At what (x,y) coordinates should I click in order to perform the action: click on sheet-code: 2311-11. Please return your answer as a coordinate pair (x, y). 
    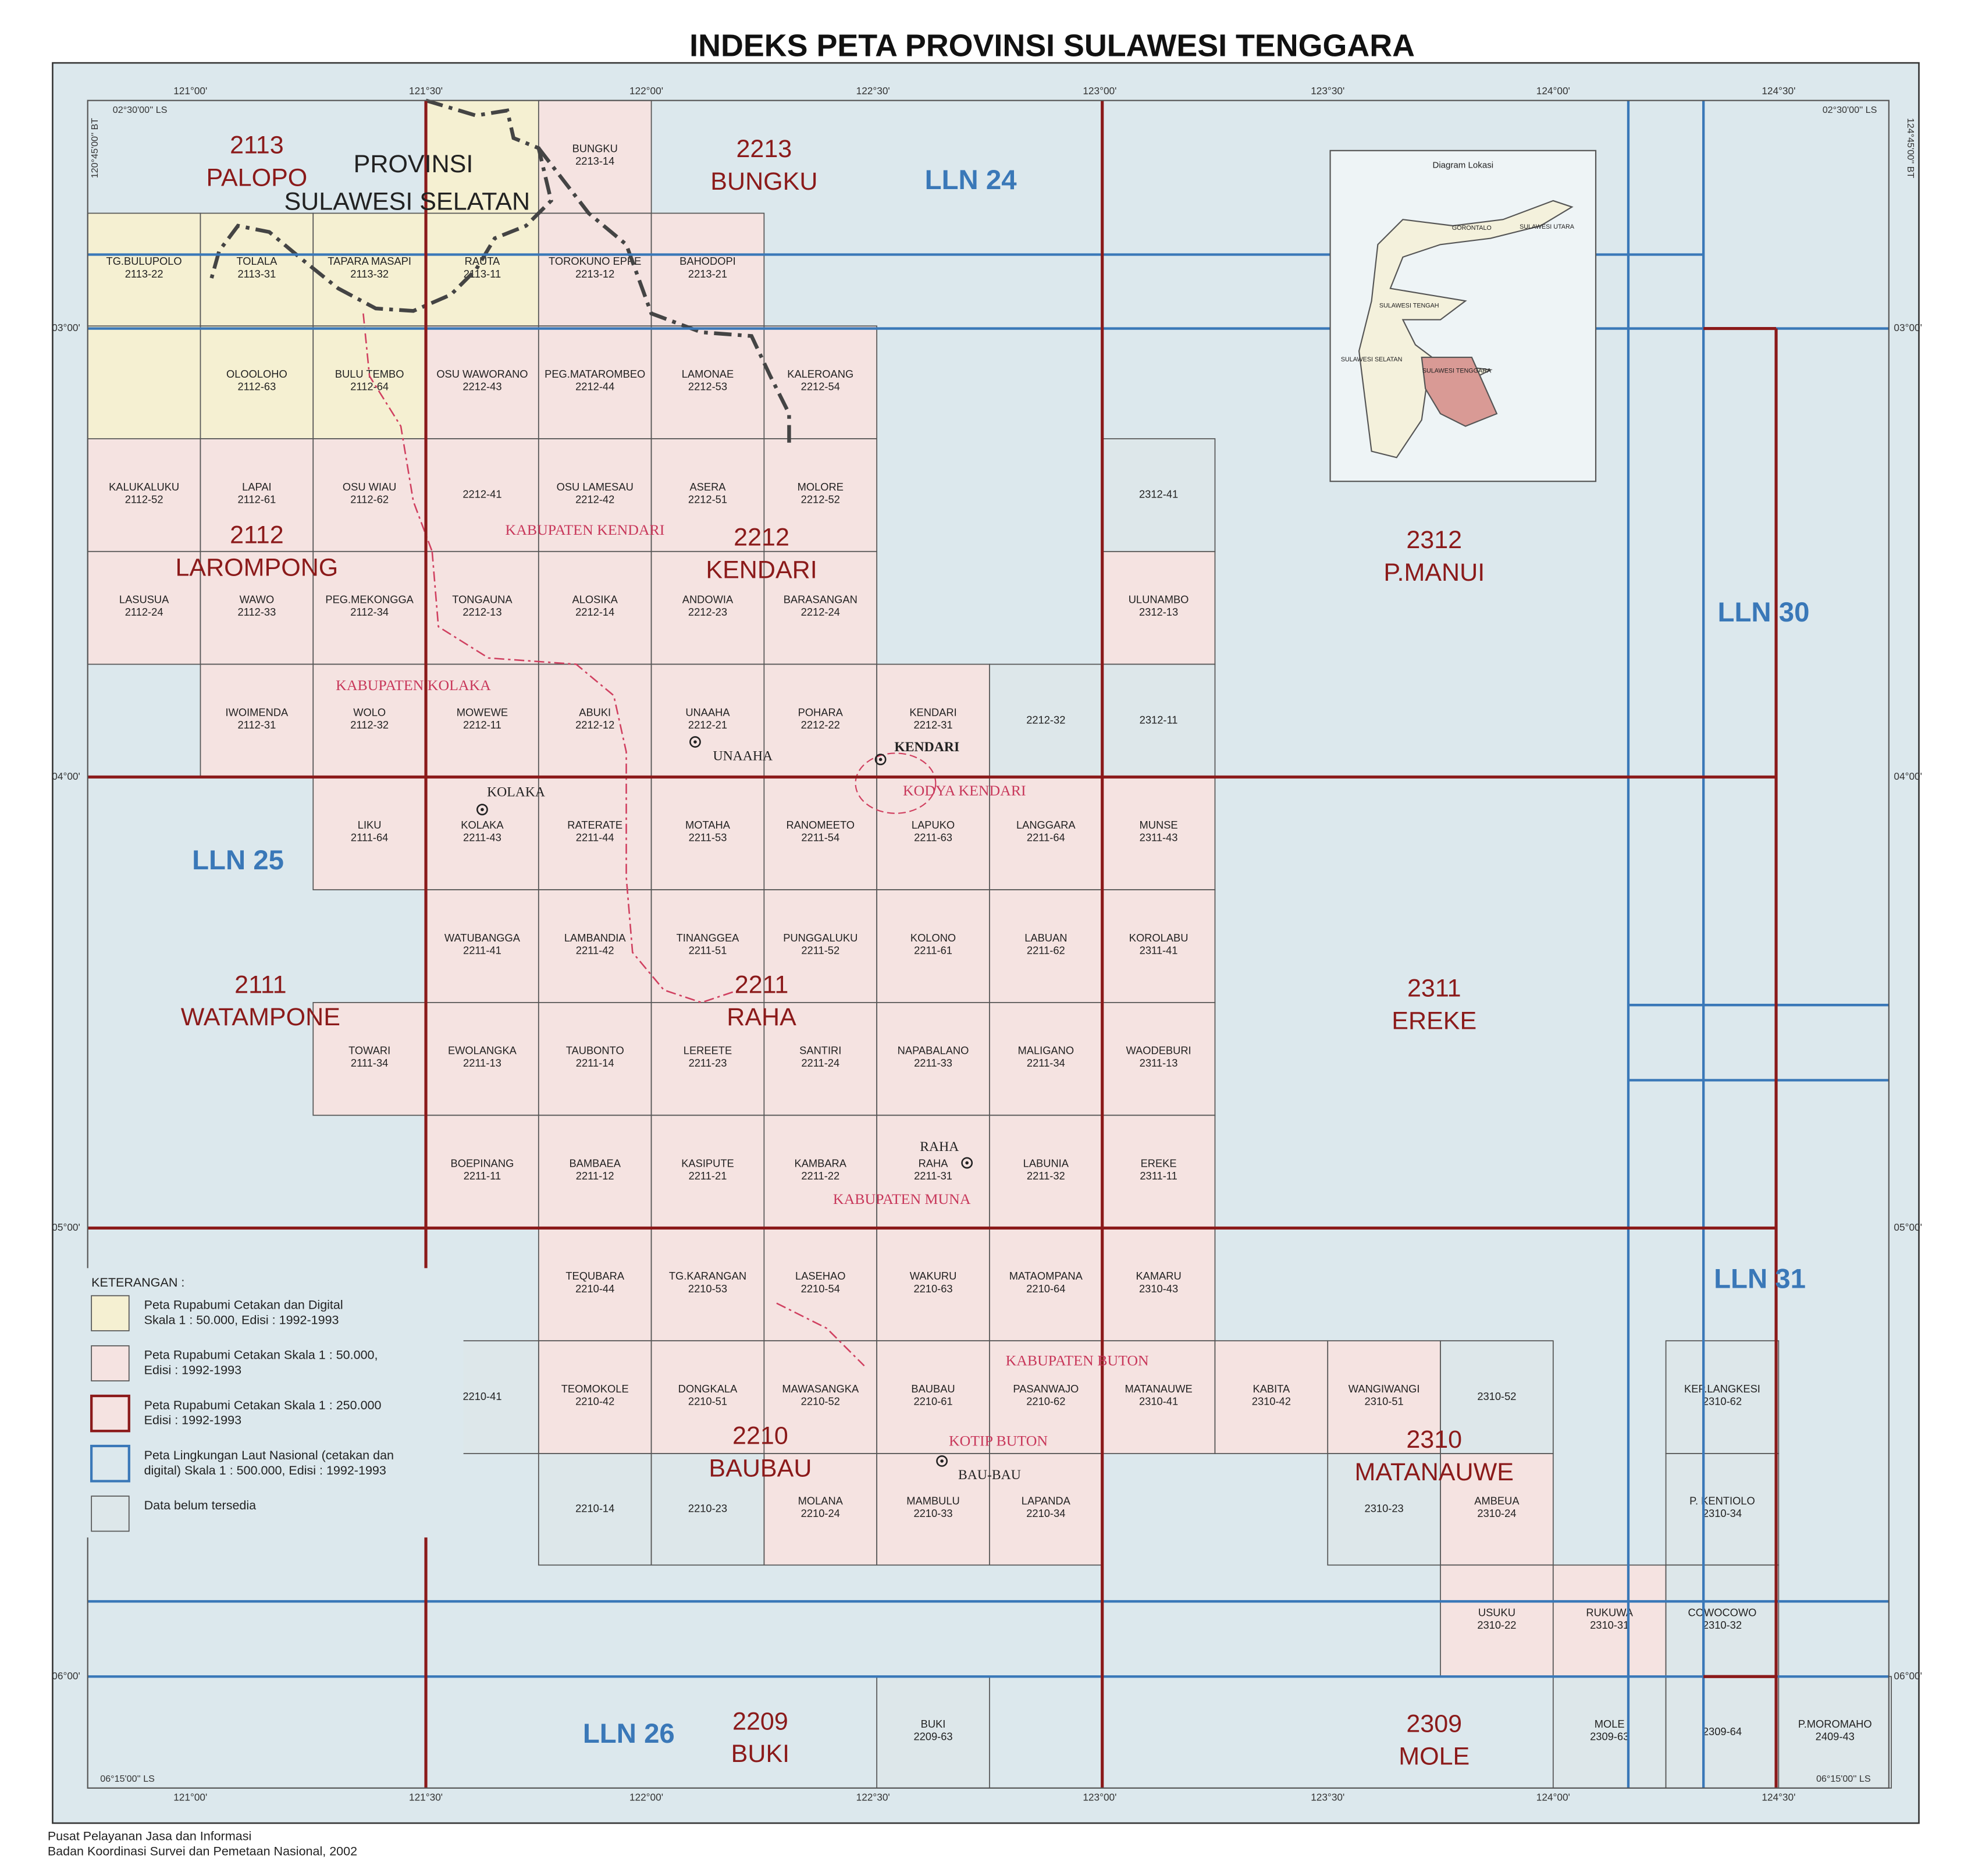
    Looking at the image, I should click on (1158, 1176).